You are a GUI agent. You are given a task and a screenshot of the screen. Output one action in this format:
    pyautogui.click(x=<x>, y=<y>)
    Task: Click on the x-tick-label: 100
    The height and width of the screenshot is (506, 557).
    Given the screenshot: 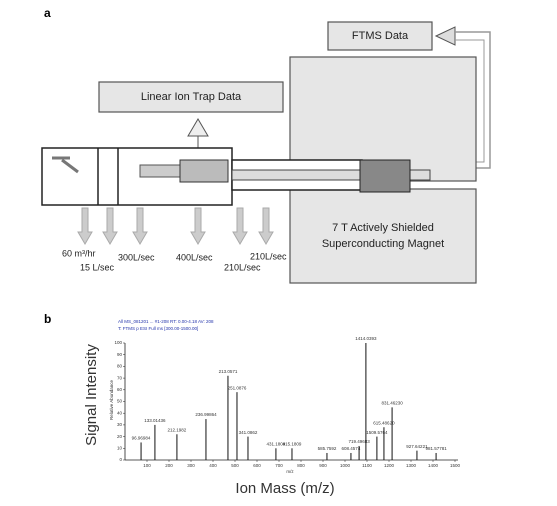 What is the action you would take?
    pyautogui.click(x=147, y=465)
    